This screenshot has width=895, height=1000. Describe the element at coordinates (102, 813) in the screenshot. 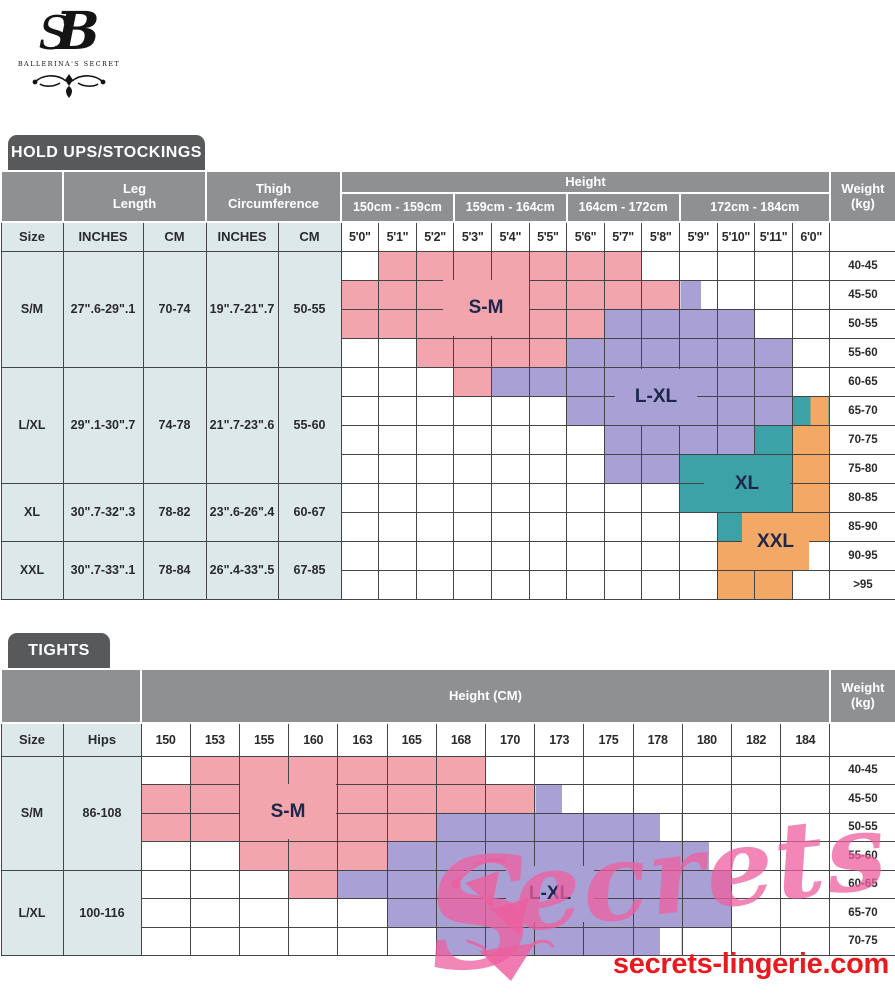

I see `measure-cell: 86-108` at that location.